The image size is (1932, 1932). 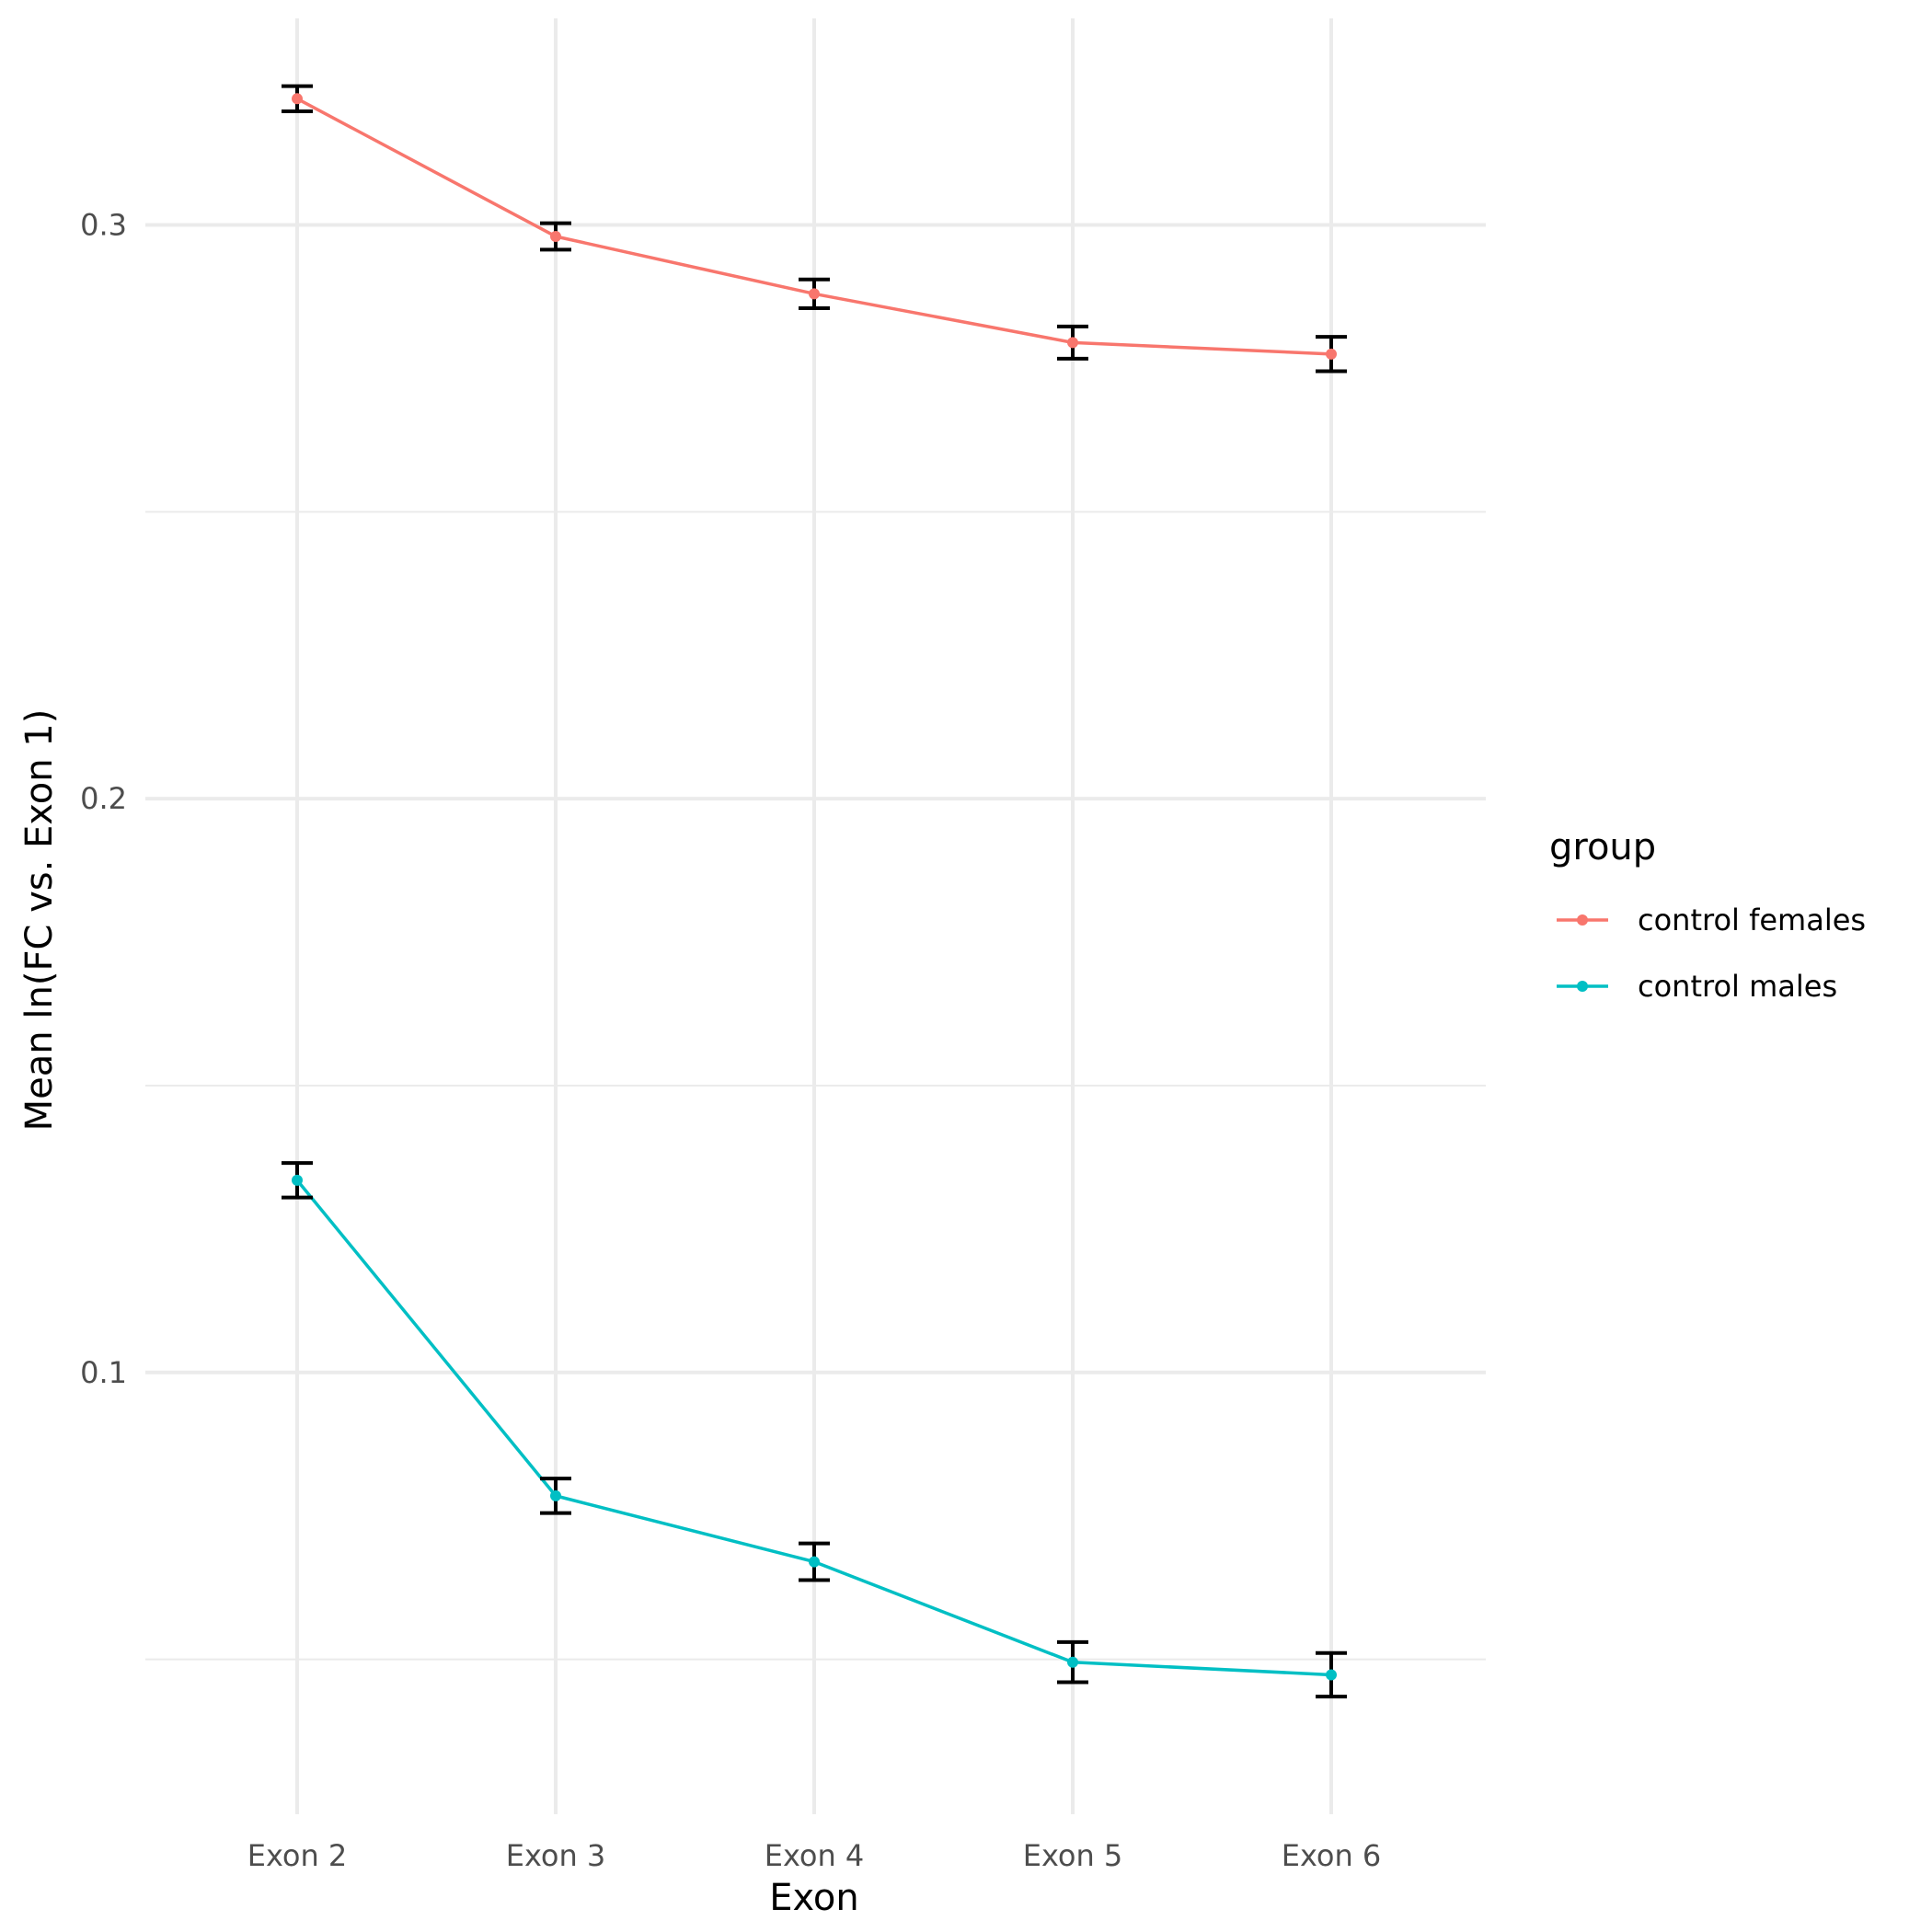 I want to click on y-axis-tick-labels: 0.1 0.2 0.3, so click(x=103, y=799).